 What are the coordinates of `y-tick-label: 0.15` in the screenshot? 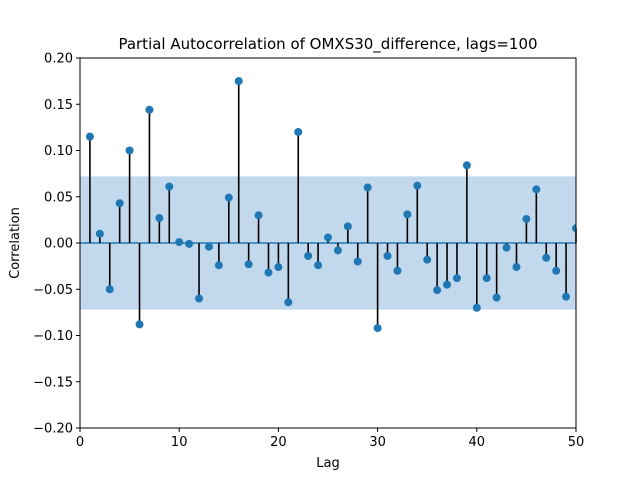 It's located at (58, 105).